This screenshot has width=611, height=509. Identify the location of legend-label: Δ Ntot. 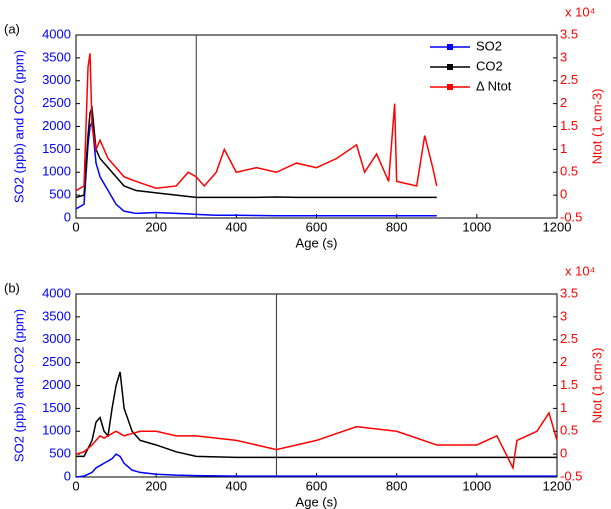
(494, 85).